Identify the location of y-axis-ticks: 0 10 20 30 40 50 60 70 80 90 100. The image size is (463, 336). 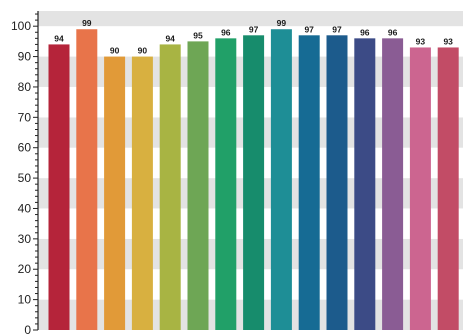
(21, 177).